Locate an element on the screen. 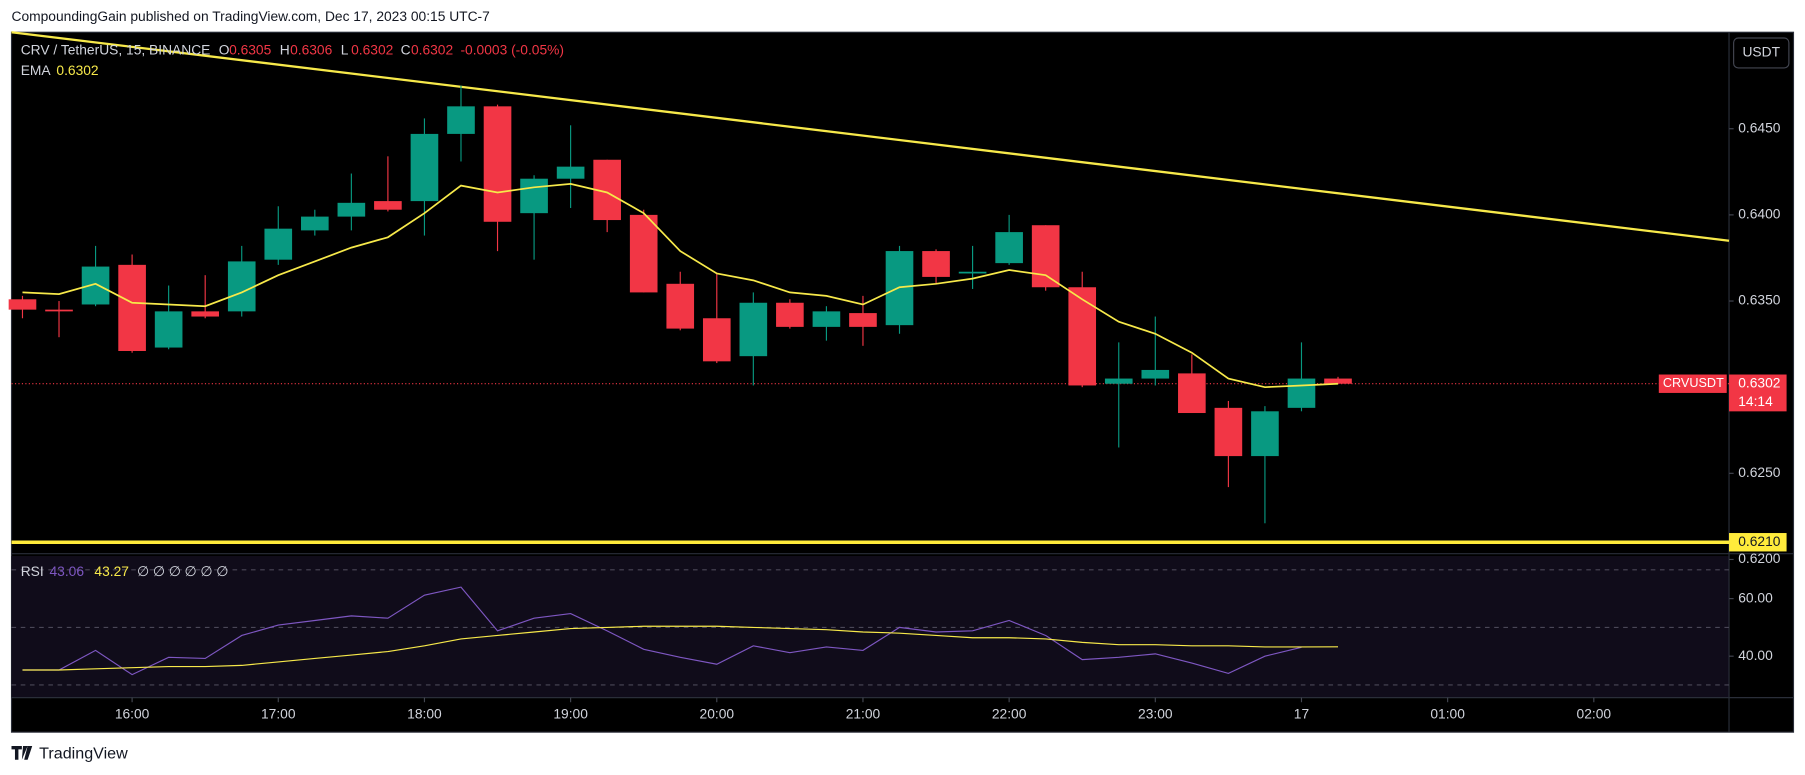 The image size is (1805, 775). price-tag is located at coordinates (1758, 393).